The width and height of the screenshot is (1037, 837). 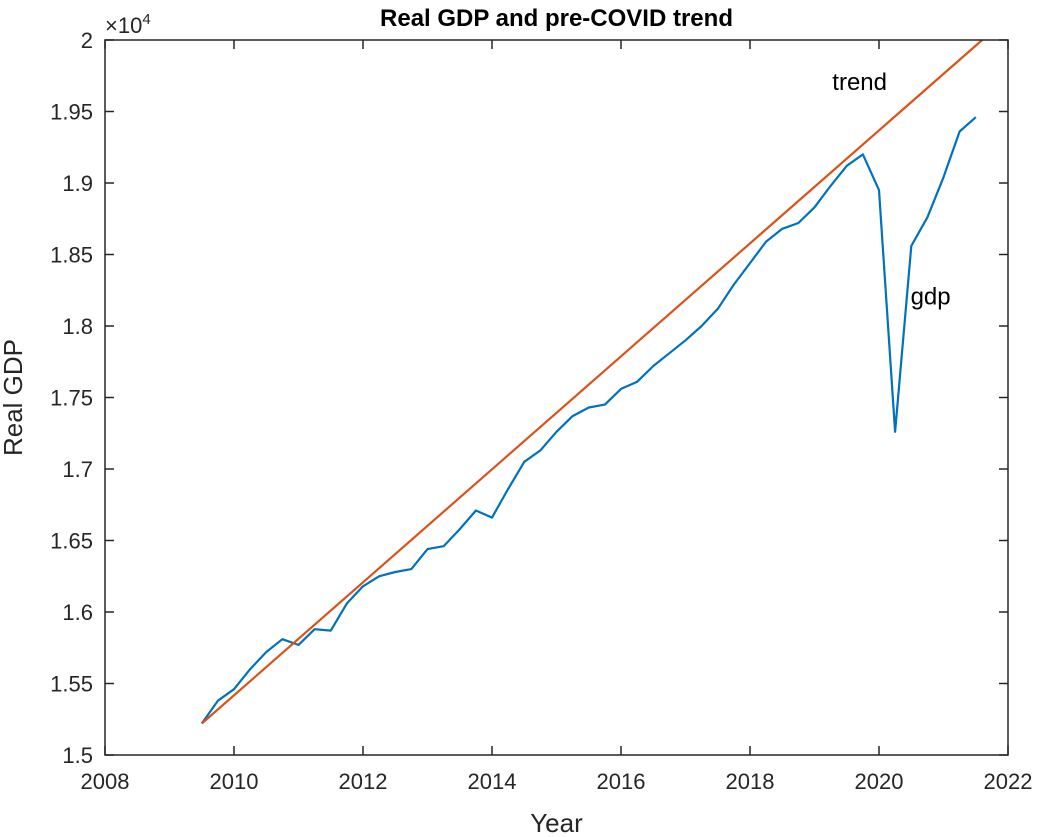 I want to click on y-tick-label: 2, so click(x=87, y=40).